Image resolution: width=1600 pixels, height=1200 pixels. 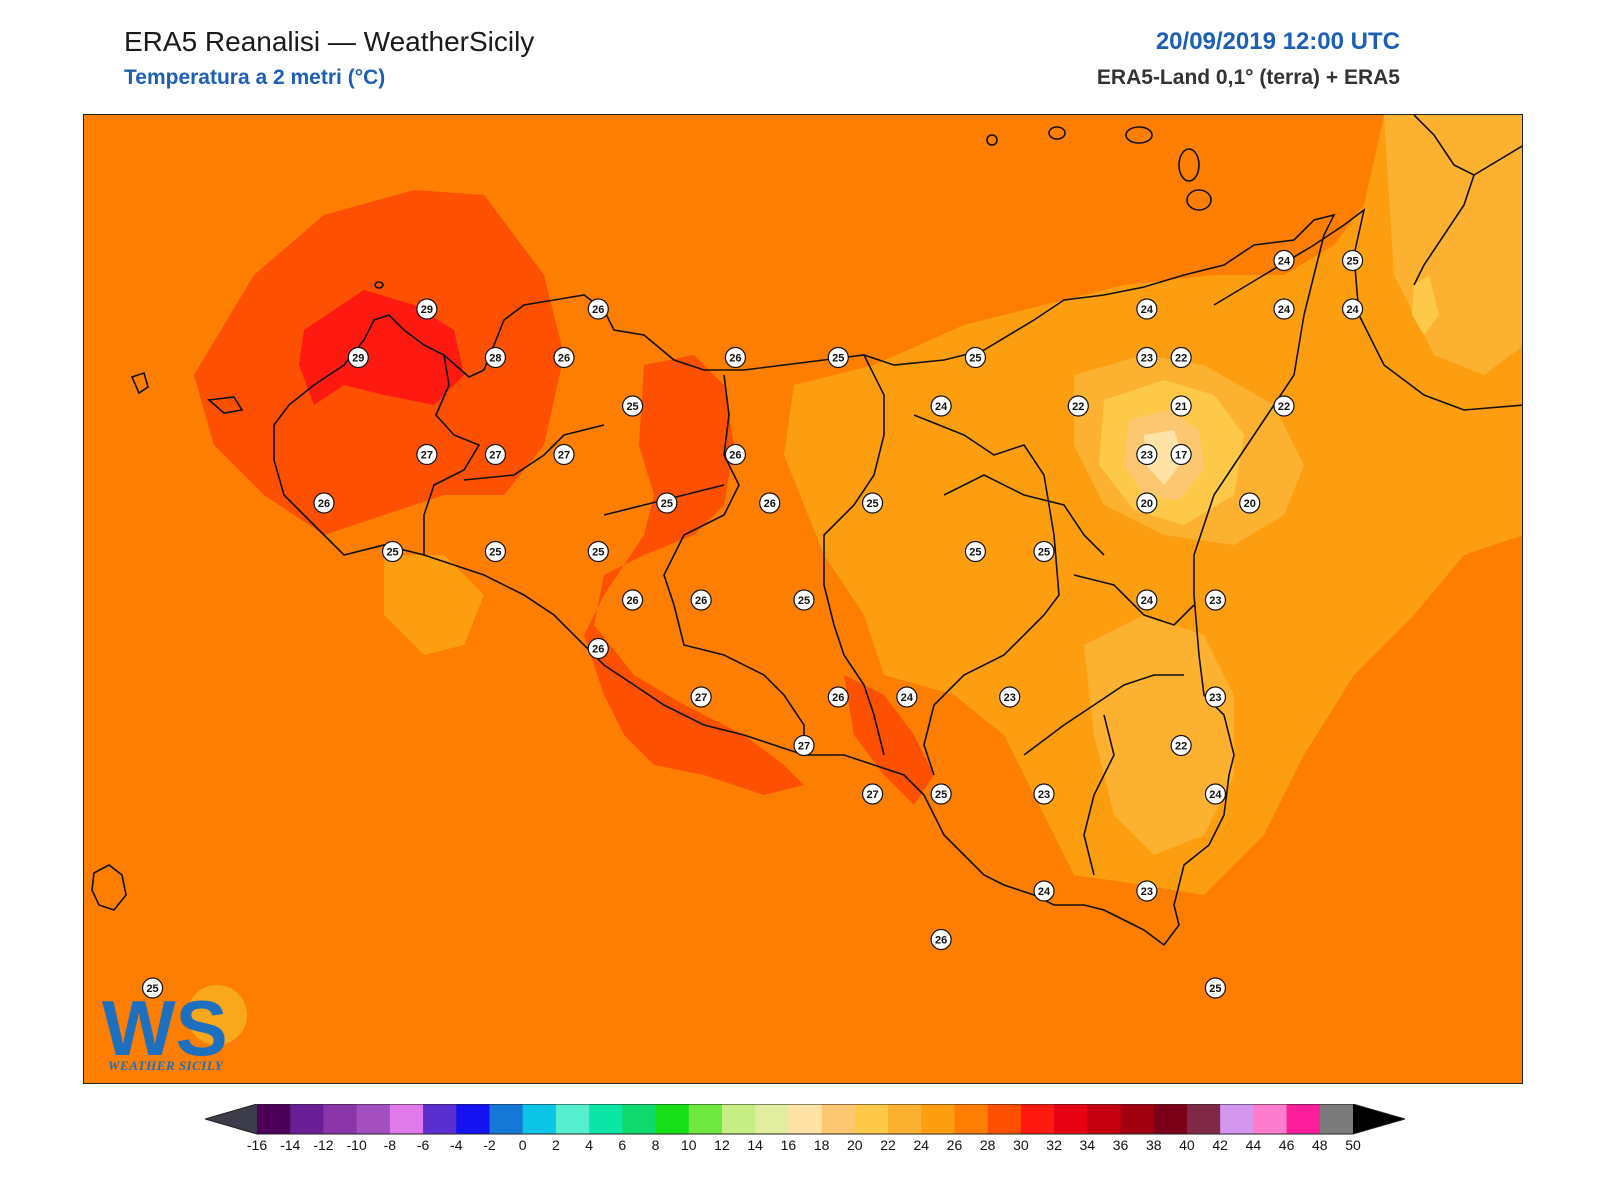 What do you see at coordinates (589, 1145) in the screenshot?
I see `colorbar-tick-label: 4` at bounding box center [589, 1145].